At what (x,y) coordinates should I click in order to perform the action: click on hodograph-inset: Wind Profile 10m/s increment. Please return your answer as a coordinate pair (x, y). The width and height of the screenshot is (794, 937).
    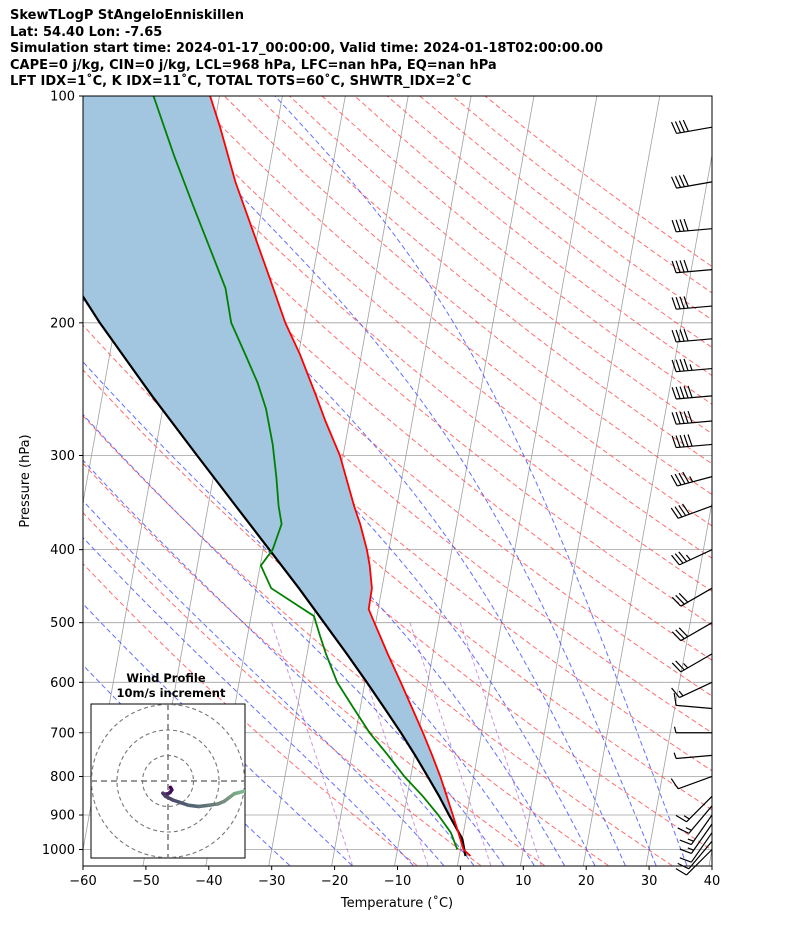
    Looking at the image, I should click on (172, 765).